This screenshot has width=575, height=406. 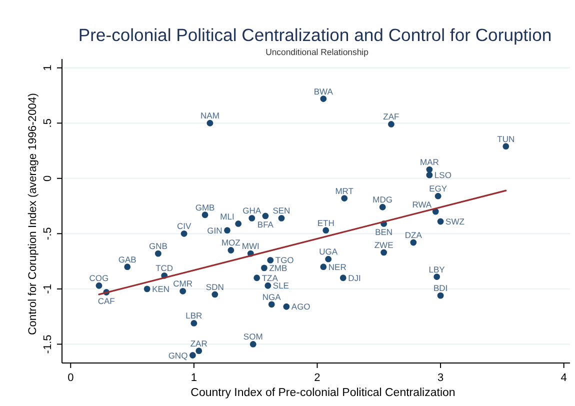 What do you see at coordinates (194, 315) in the screenshot?
I see `annotation: LBR` at bounding box center [194, 315].